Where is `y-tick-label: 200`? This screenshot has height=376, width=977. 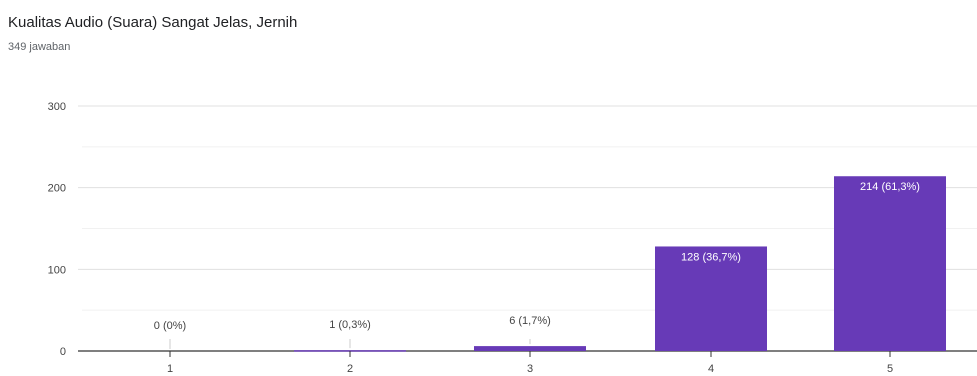 y-tick-label: 200 is located at coordinates (57, 189).